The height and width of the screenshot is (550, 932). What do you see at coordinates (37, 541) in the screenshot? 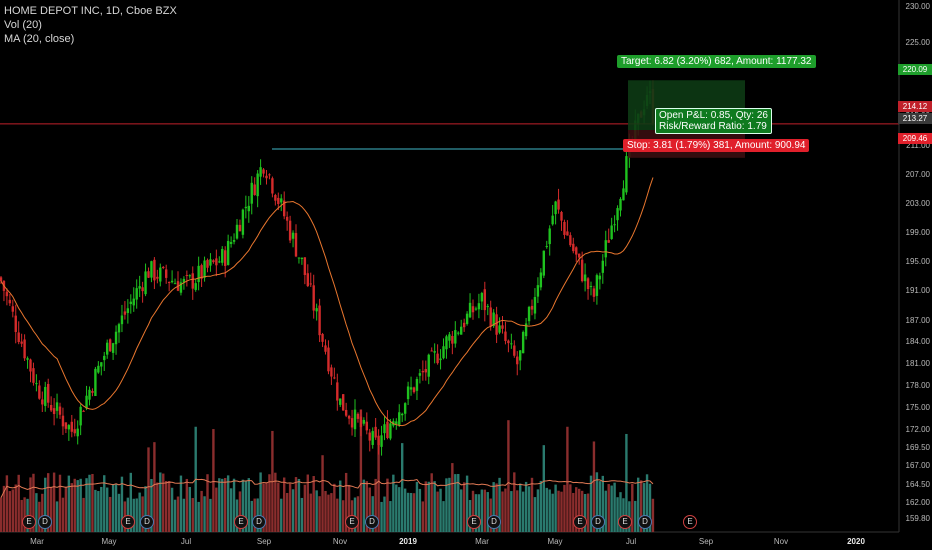
I see `time-tick: Mar` at bounding box center [37, 541].